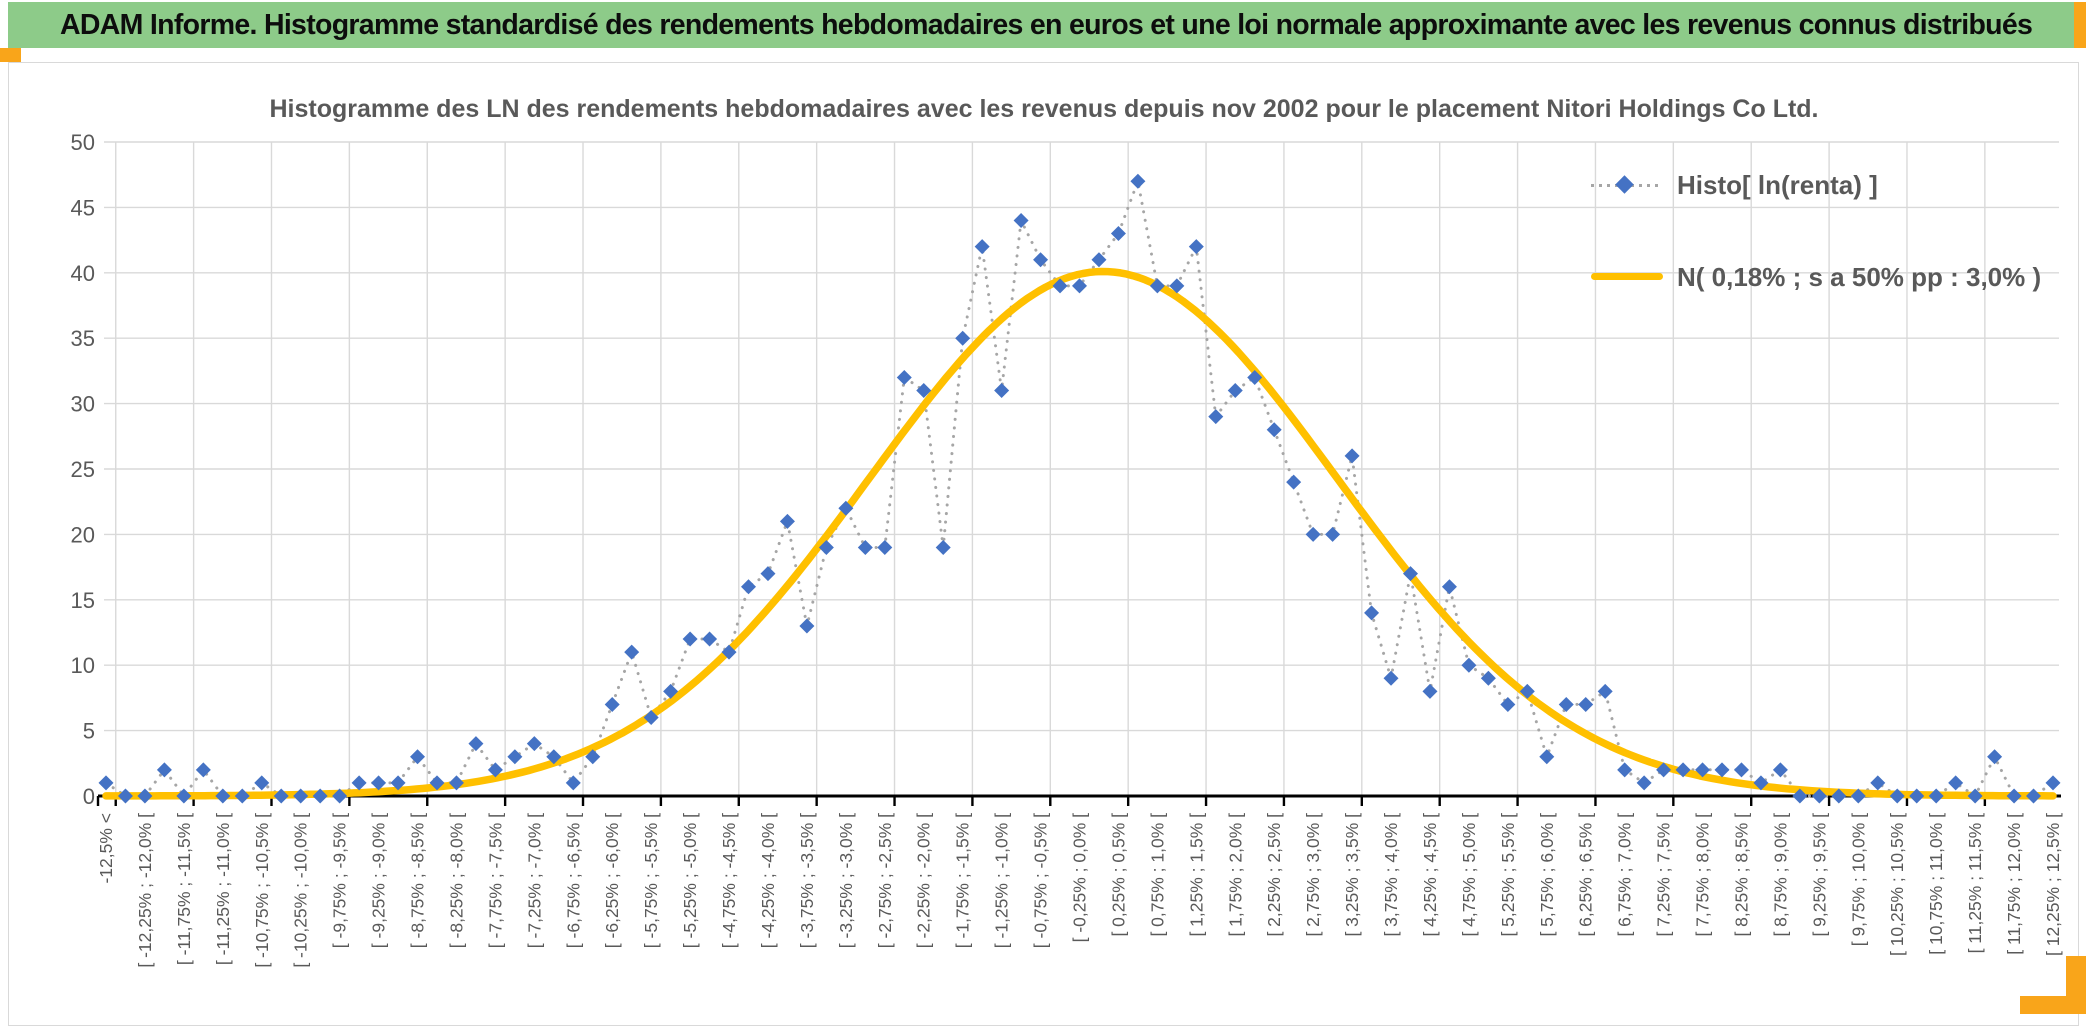 Image resolution: width=2086 pixels, height=1033 pixels. I want to click on x-tick-label: [ -4,75% ; -4,5% [, so click(729, 880).